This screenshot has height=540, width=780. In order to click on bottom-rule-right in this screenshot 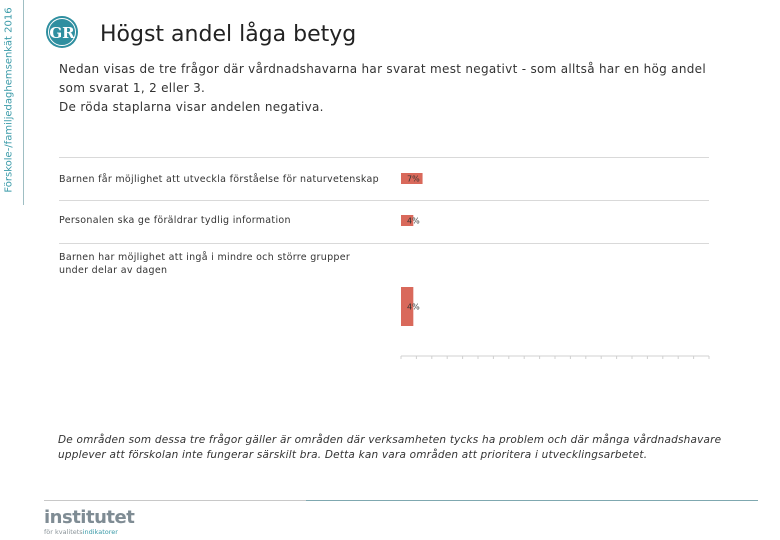, I will do `click(532, 500)`.